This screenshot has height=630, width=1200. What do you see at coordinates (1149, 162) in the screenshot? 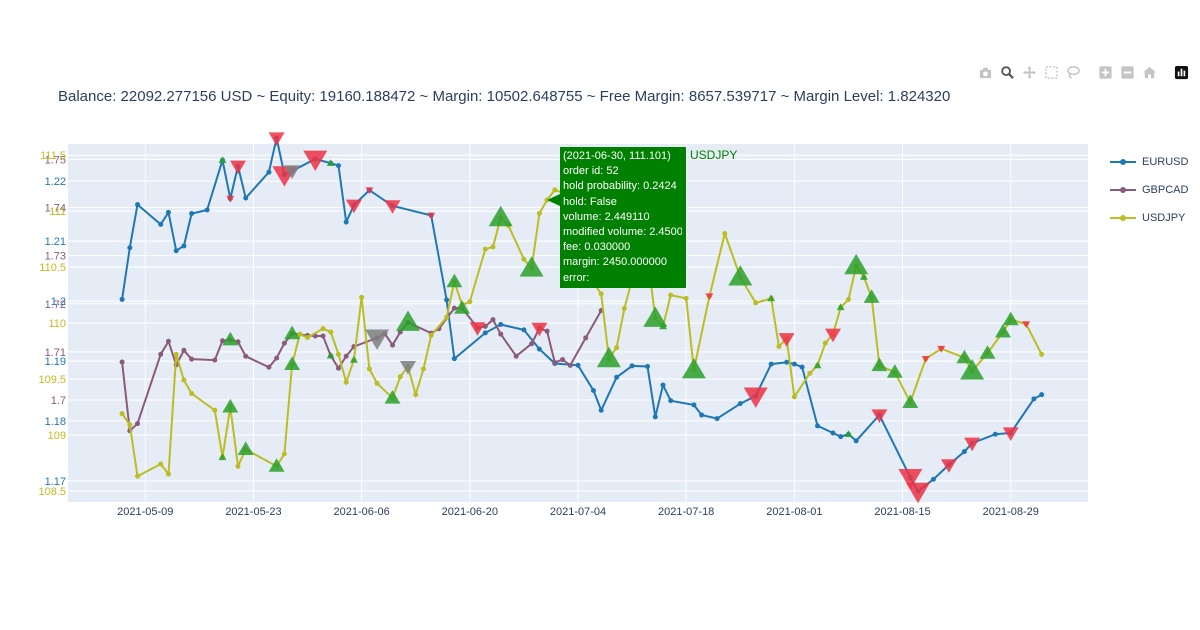
I see `legend-item-eurusd: EURUSD` at bounding box center [1149, 162].